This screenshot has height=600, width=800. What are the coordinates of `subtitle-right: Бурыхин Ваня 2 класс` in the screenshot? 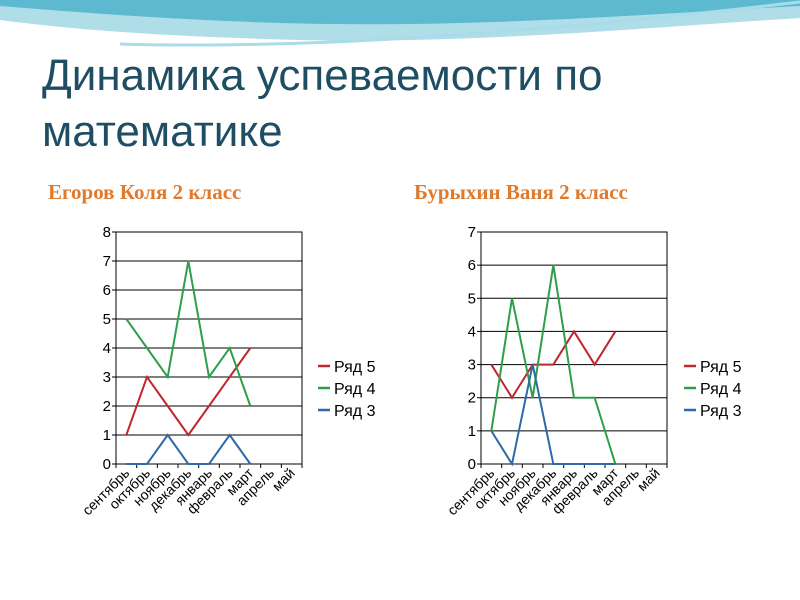 It's located at (521, 192).